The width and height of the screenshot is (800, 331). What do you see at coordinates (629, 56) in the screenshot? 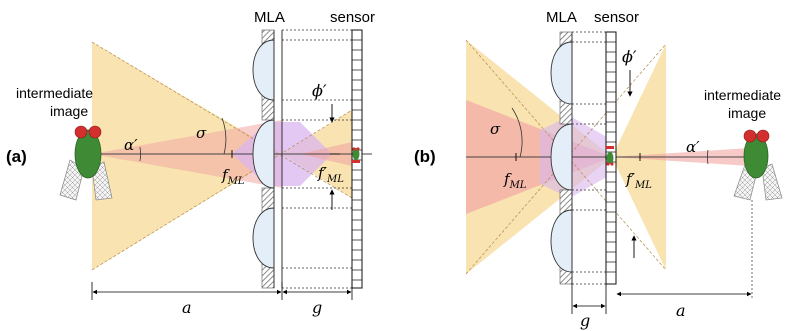
I see `phi-label-b: ϕ′` at bounding box center [629, 56].